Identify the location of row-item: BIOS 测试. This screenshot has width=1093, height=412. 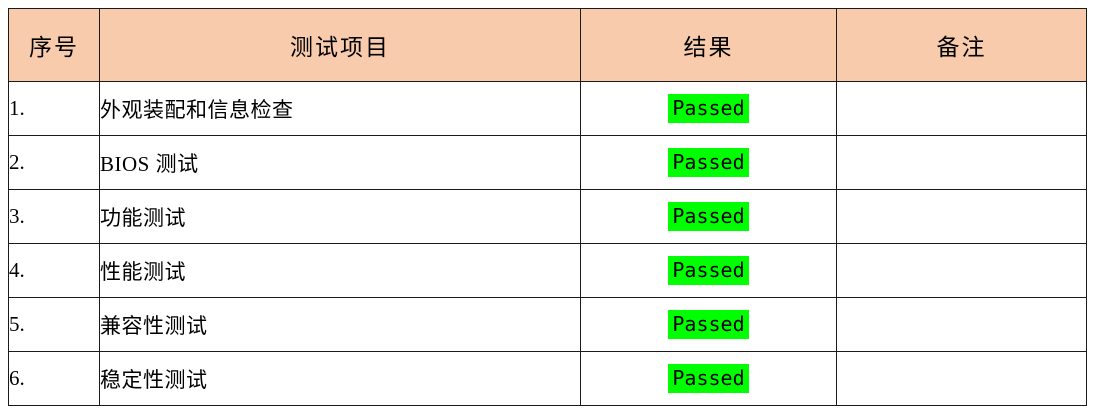
(340, 162).